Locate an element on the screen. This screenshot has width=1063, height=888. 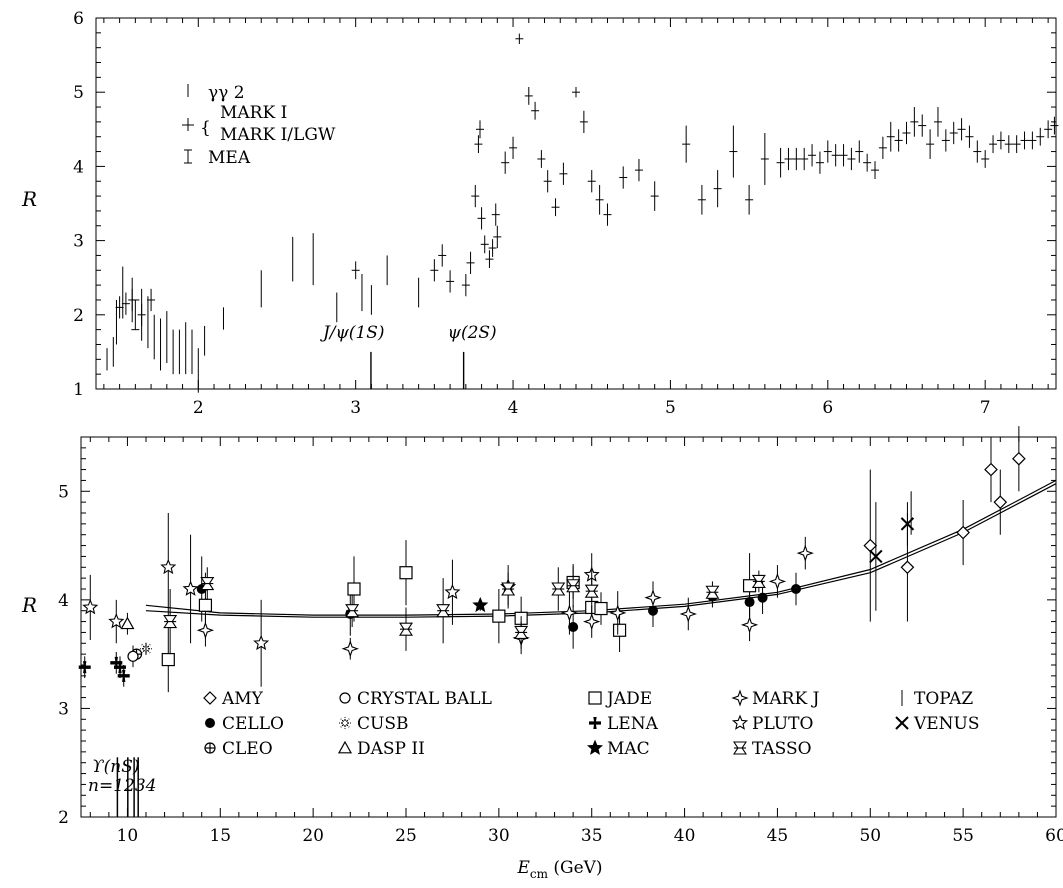
top-x-tick-label: 3 is located at coordinates (355, 408).